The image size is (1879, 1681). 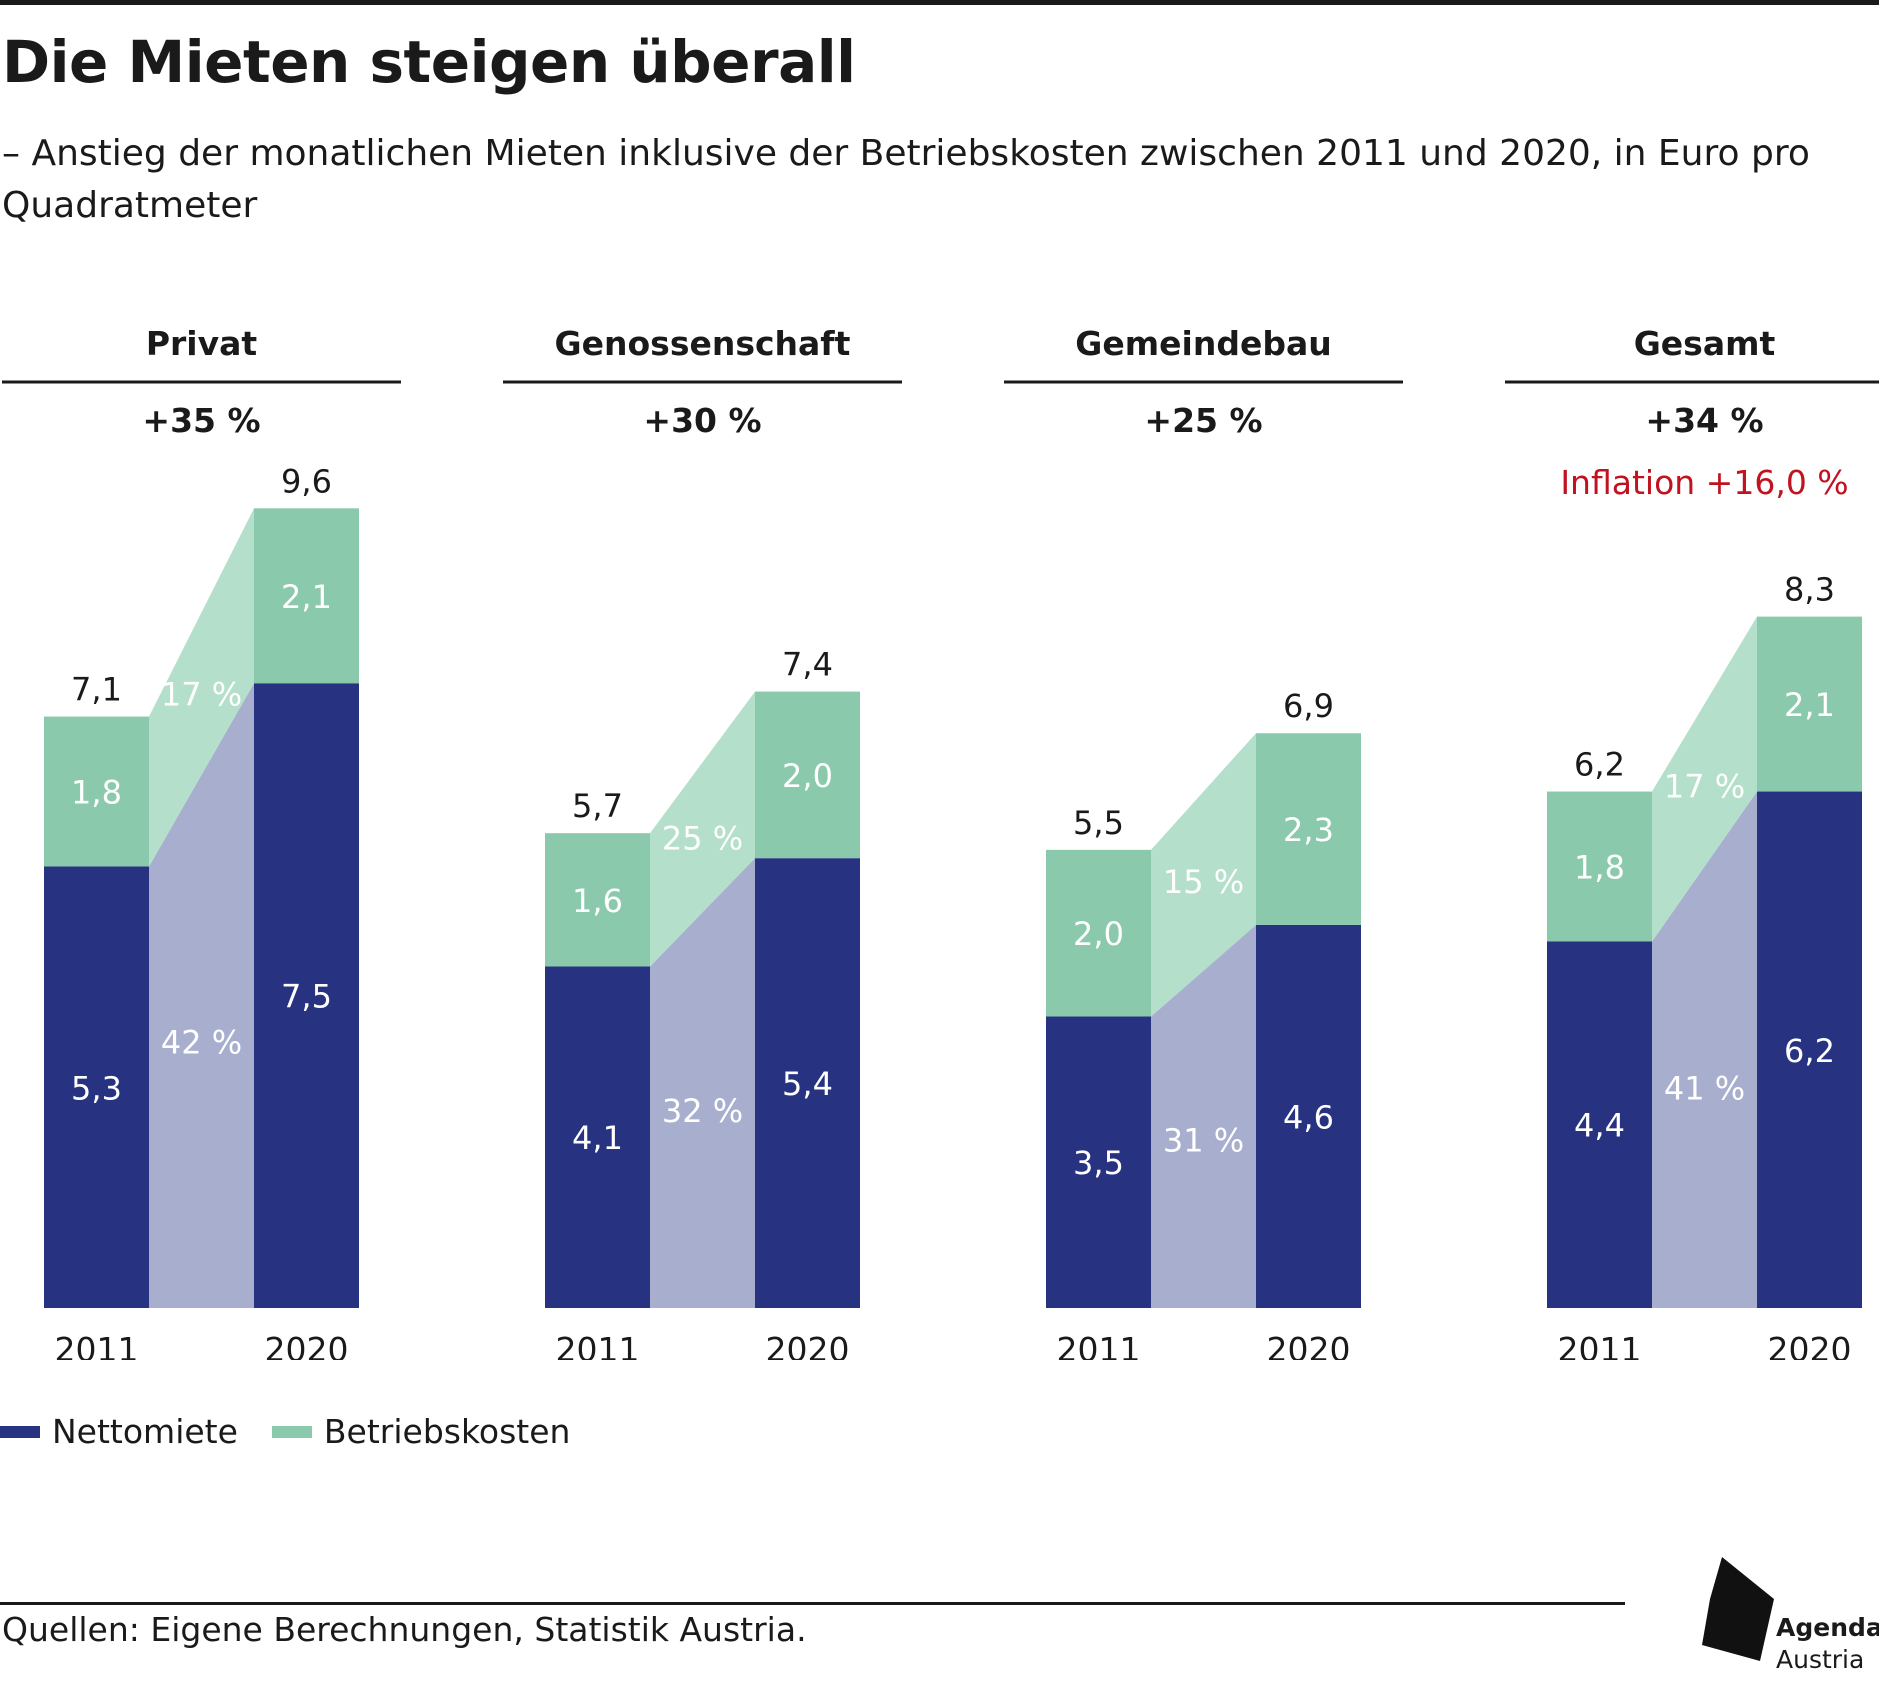 I want to click on bar-net-label: 5,3, so click(x=96, y=1088).